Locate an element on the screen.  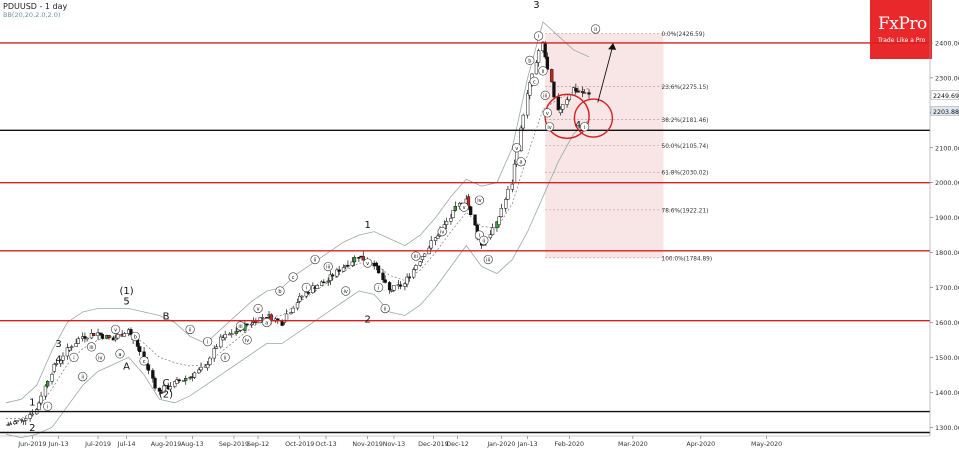
projection-arrow-head is located at coordinates (612, 46).